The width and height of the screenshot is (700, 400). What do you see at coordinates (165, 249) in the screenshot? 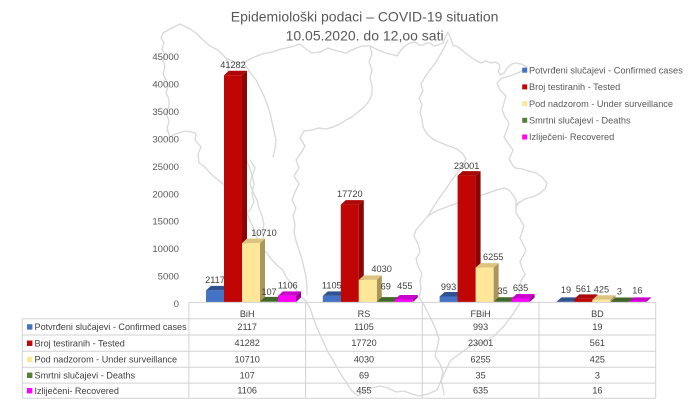
I see `svg-text: 10000` at bounding box center [165, 249].